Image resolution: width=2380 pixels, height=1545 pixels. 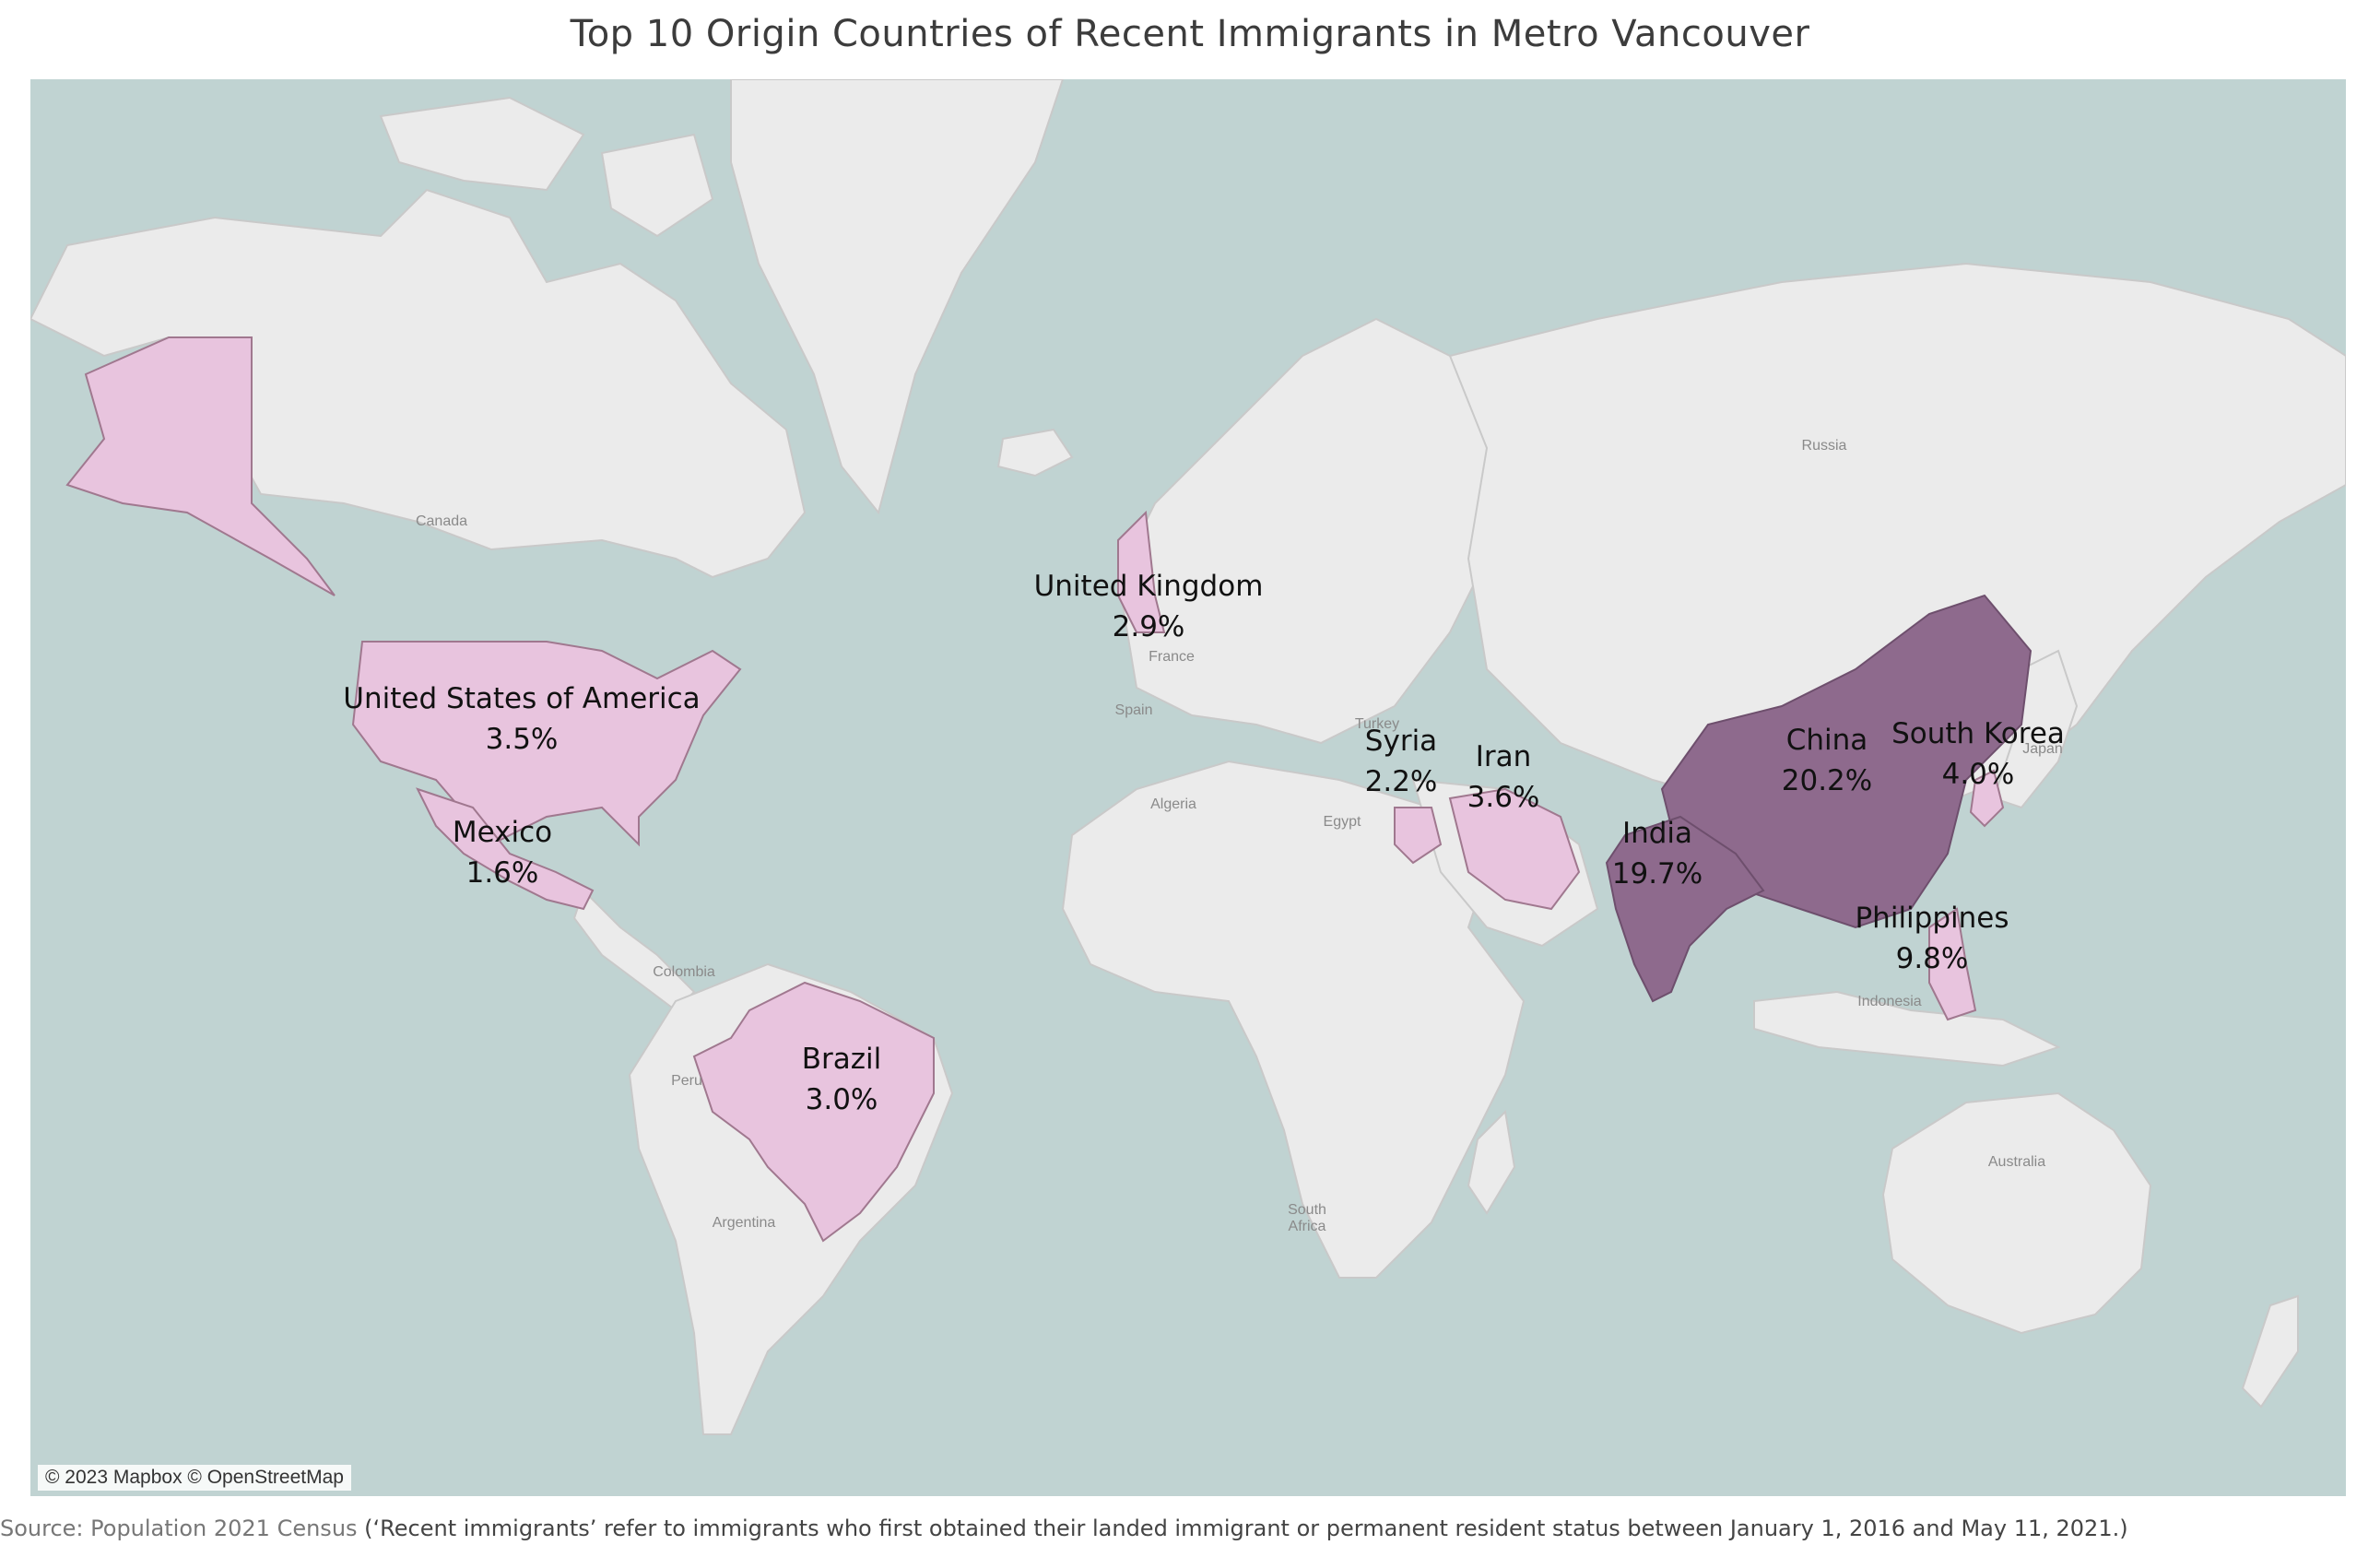 I want to click on indonesia-shape, so click(x=1907, y=1028).